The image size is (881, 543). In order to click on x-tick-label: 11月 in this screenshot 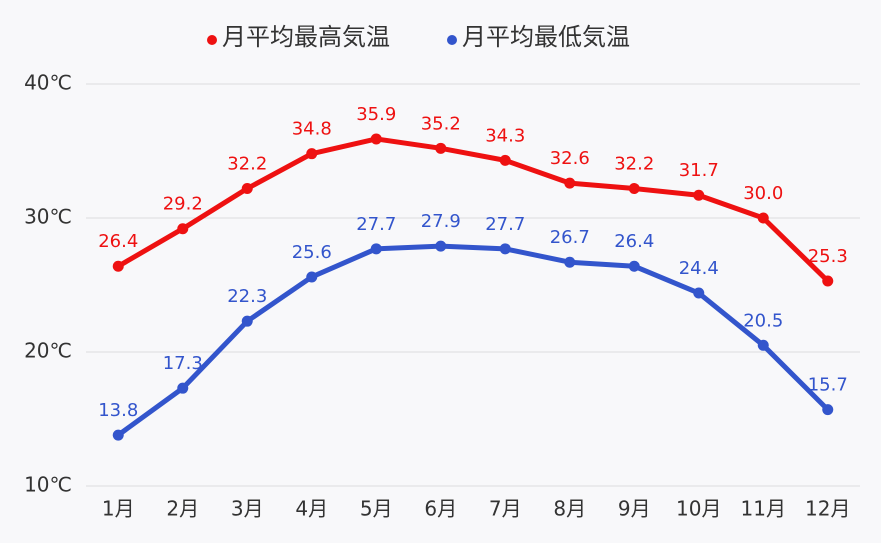, I will do `click(763, 509)`.